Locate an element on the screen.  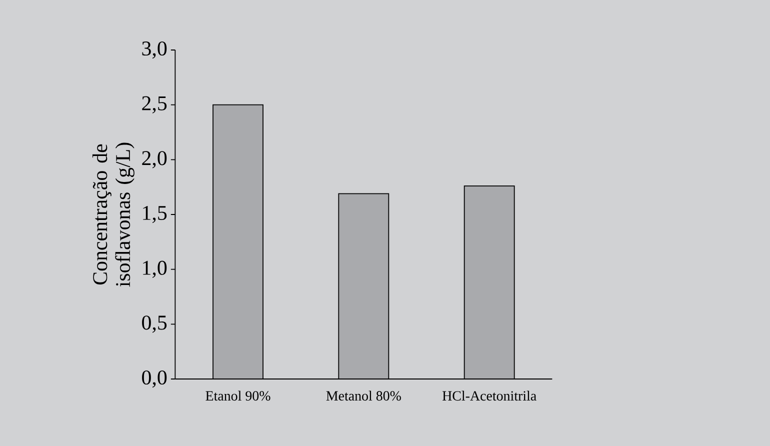
y-tick-label: 1,5 is located at coordinates (155, 215).